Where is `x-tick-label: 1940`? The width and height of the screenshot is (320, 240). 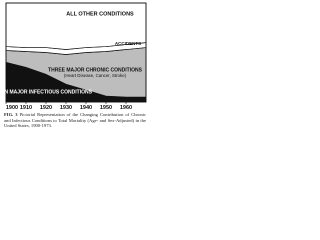
x-tick-label: 1940 is located at coordinates (86, 108).